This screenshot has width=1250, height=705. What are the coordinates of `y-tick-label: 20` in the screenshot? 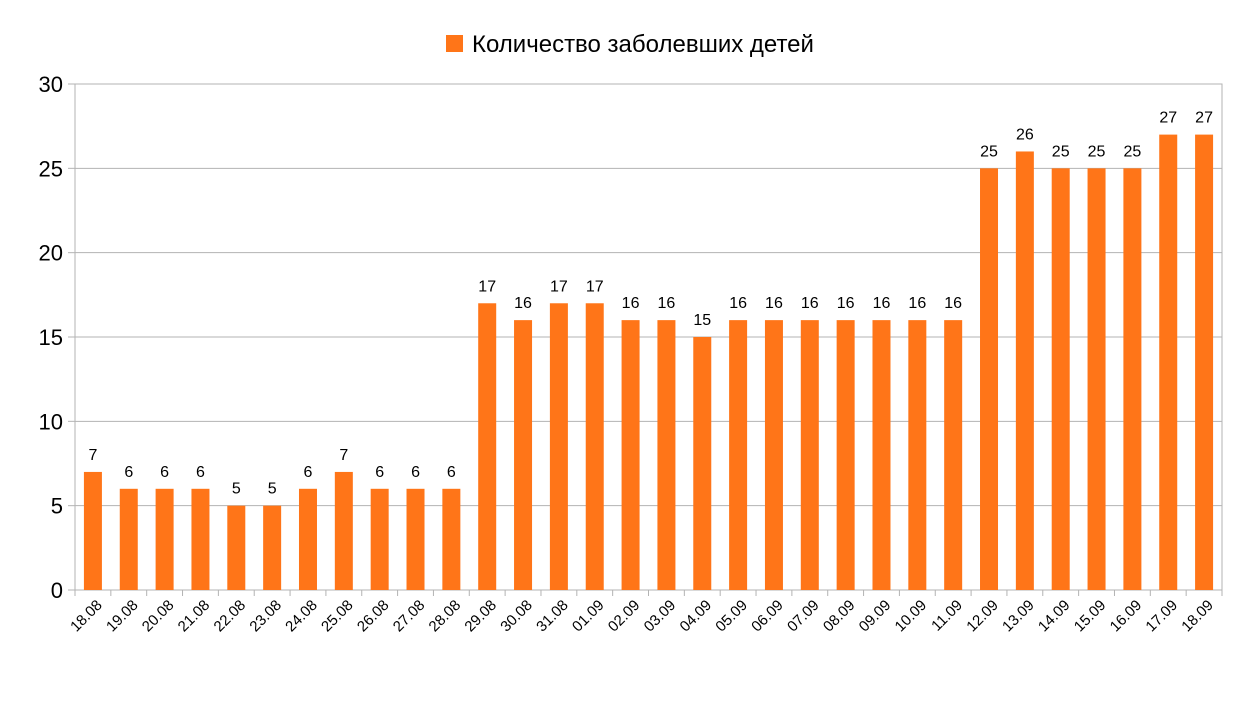 It's located at (51, 253).